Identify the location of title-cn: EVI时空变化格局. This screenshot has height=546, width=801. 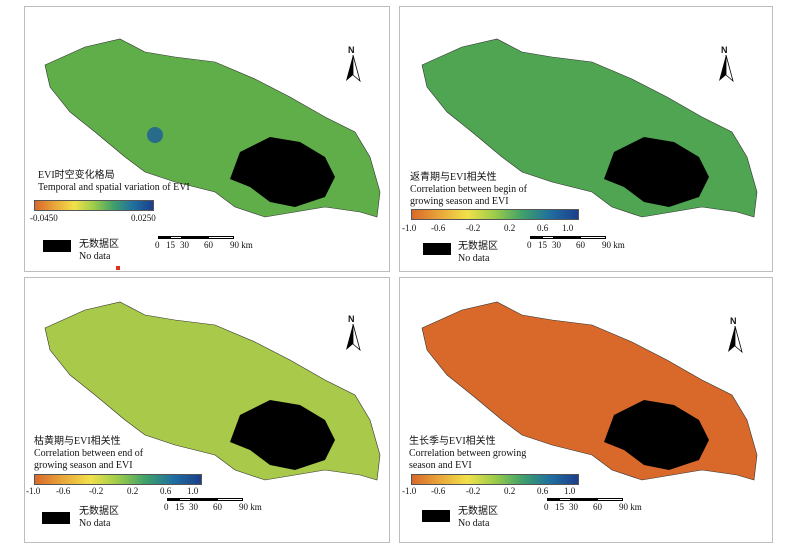
(76, 175).